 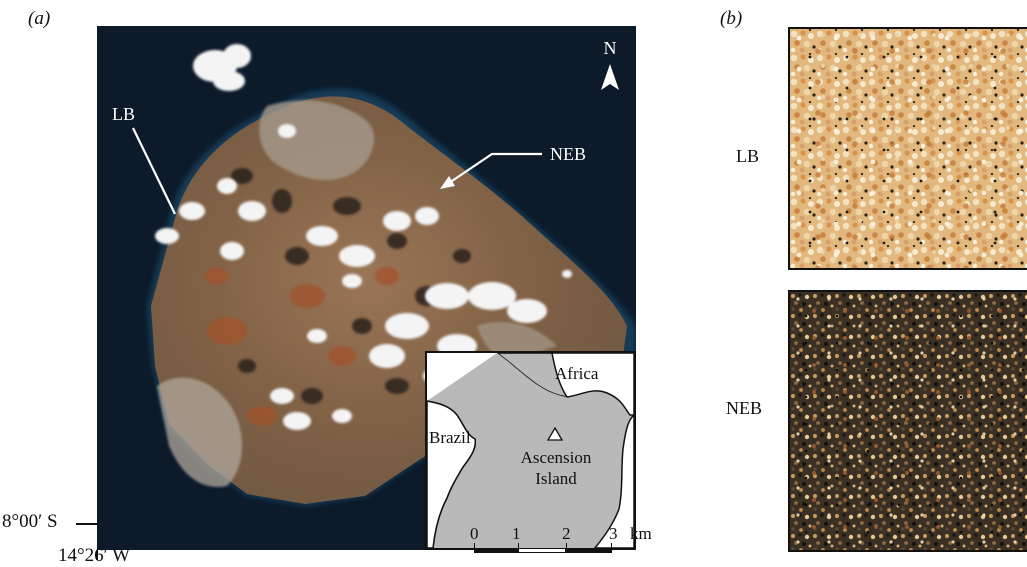 What do you see at coordinates (748, 156) in the screenshot?
I see `sample-label-lb: LB` at bounding box center [748, 156].